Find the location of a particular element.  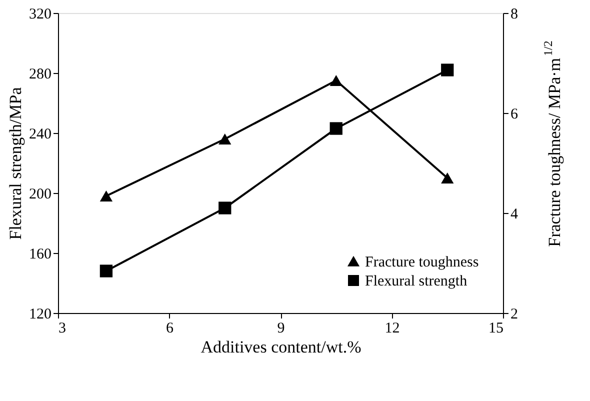

y-tick-label: 160 is located at coordinates (40, 254).